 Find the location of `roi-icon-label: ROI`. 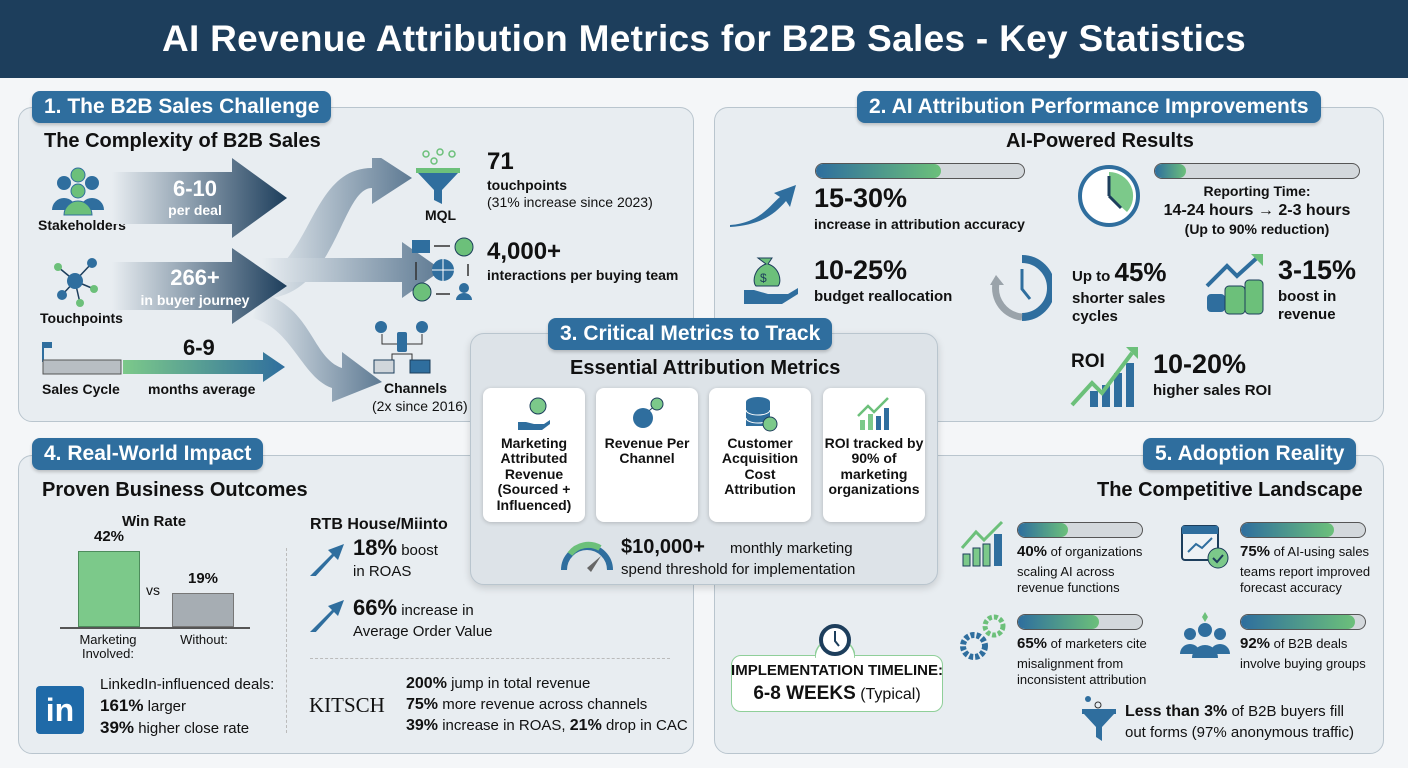

roi-icon-label: ROI is located at coordinates (1088, 361).